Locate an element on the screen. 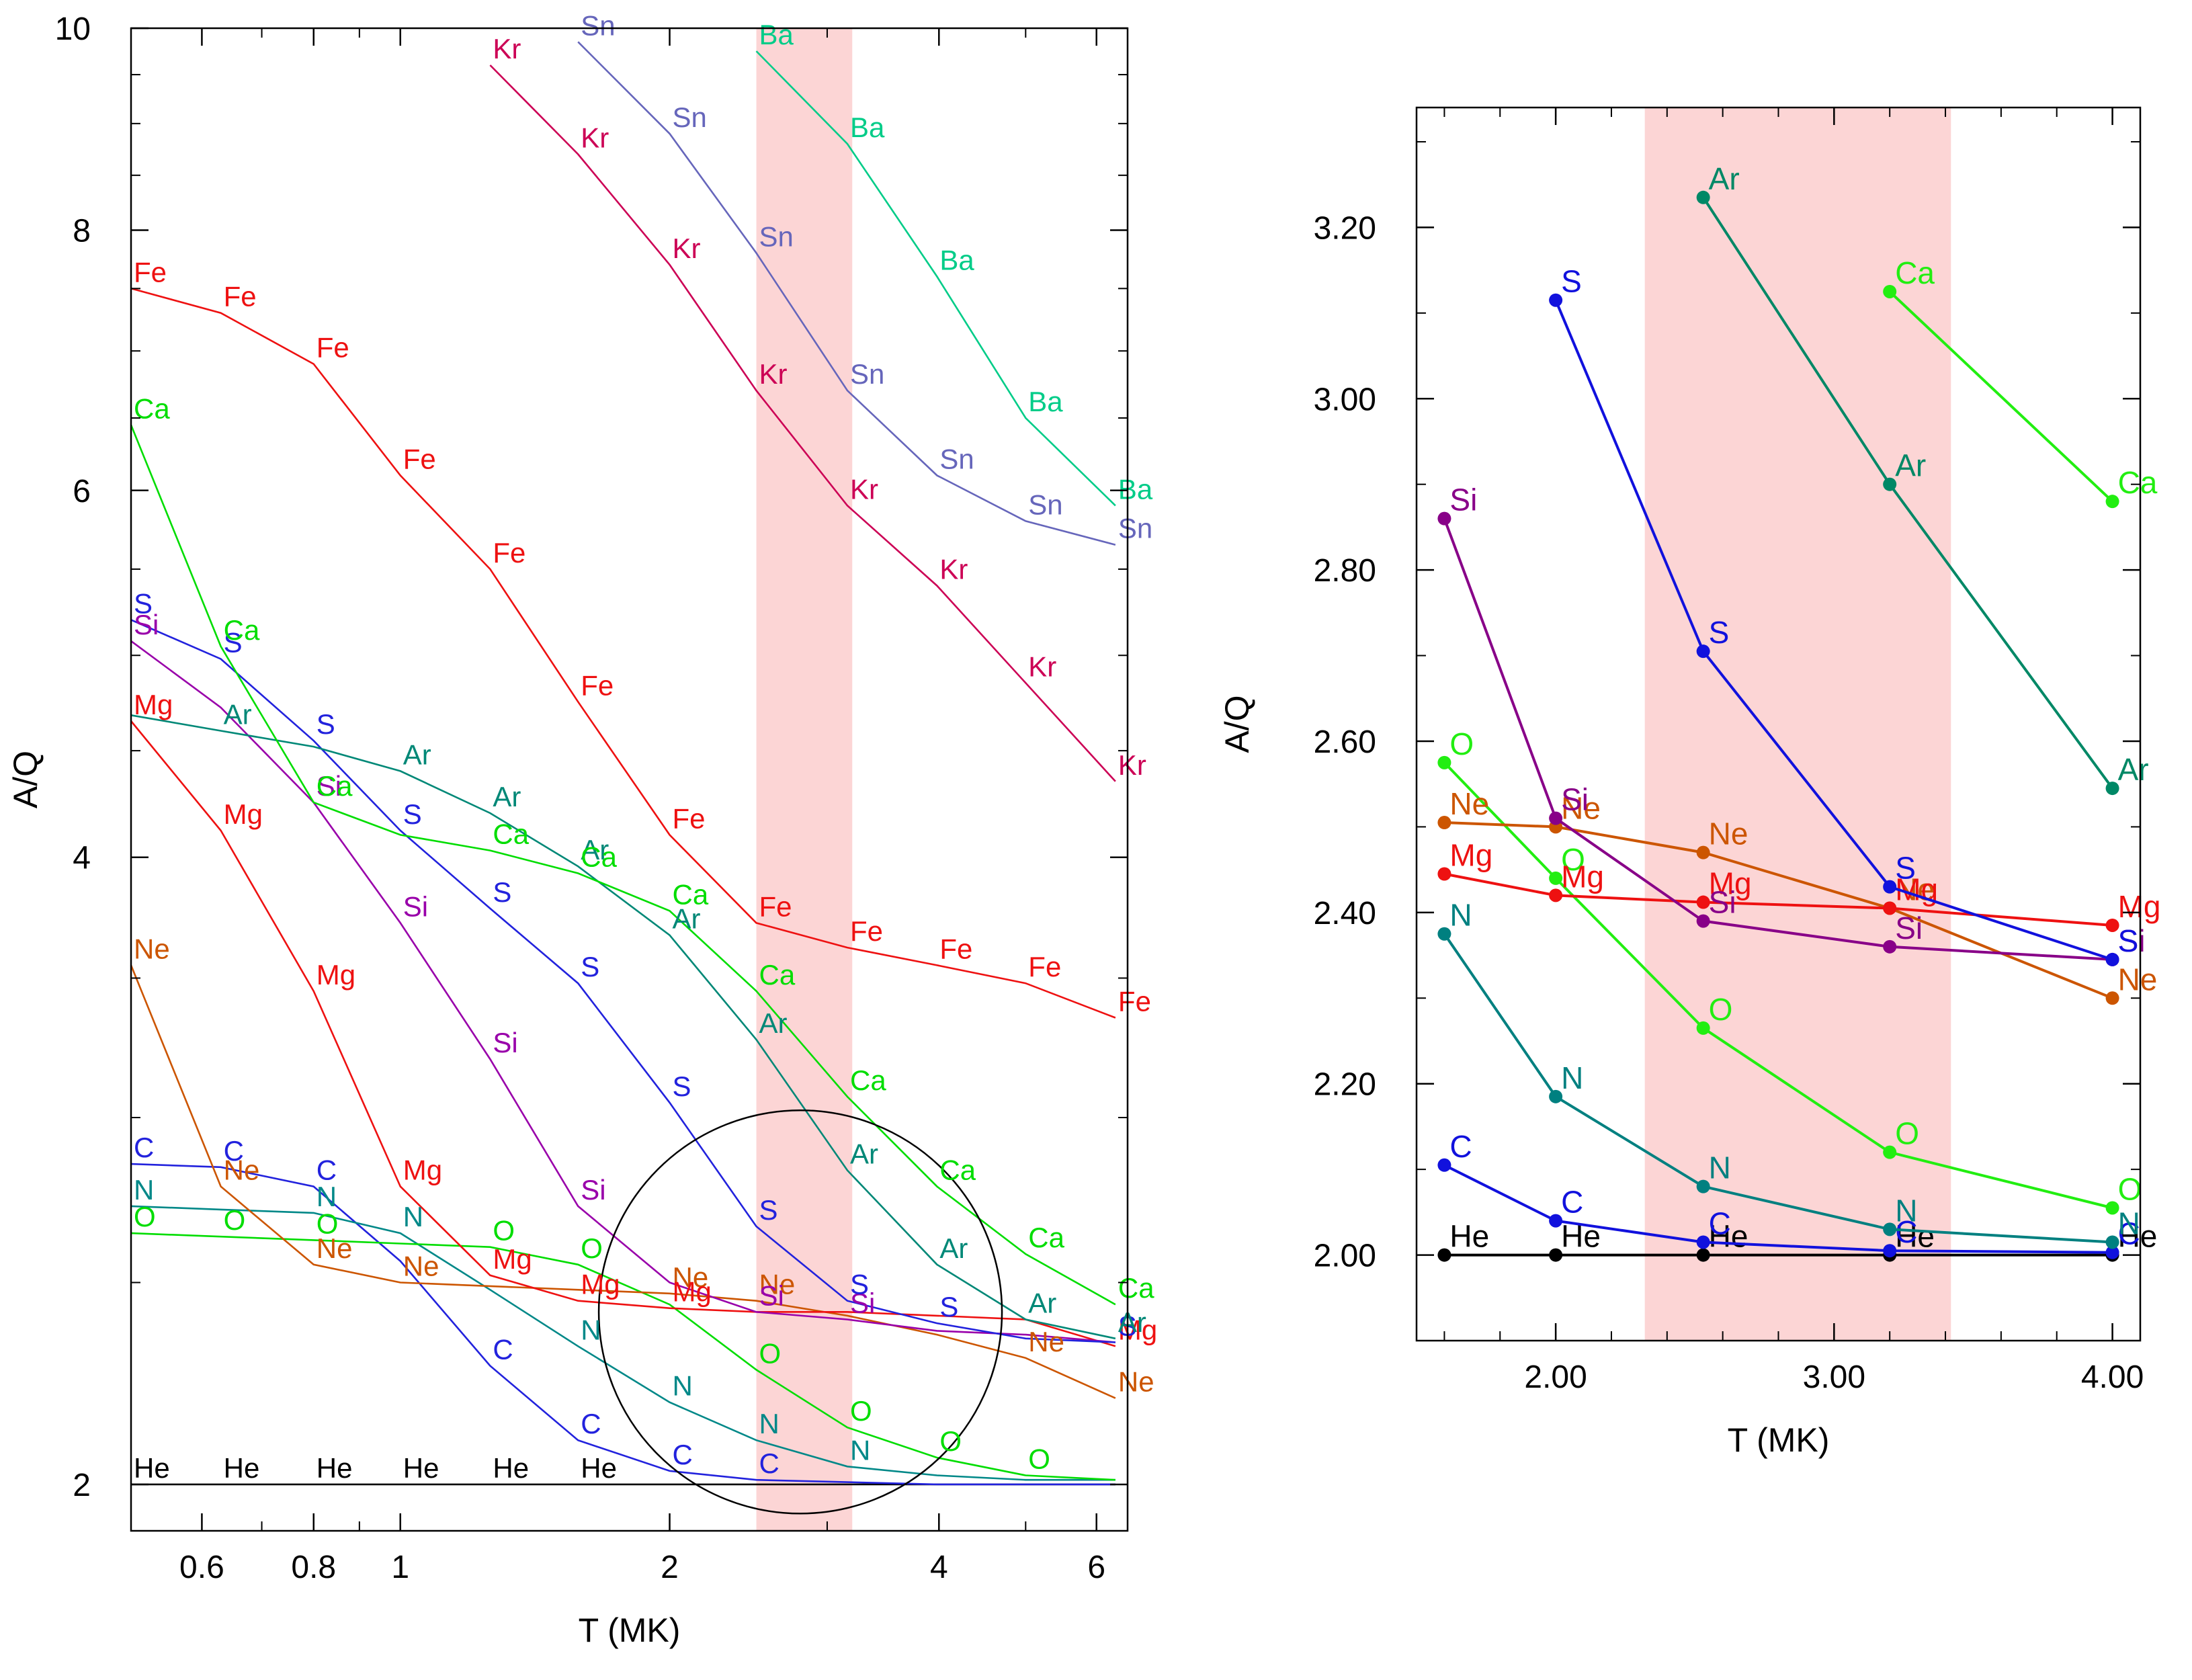 The image size is (2192, 1680). point-label-ba: Ba is located at coordinates (956, 260).